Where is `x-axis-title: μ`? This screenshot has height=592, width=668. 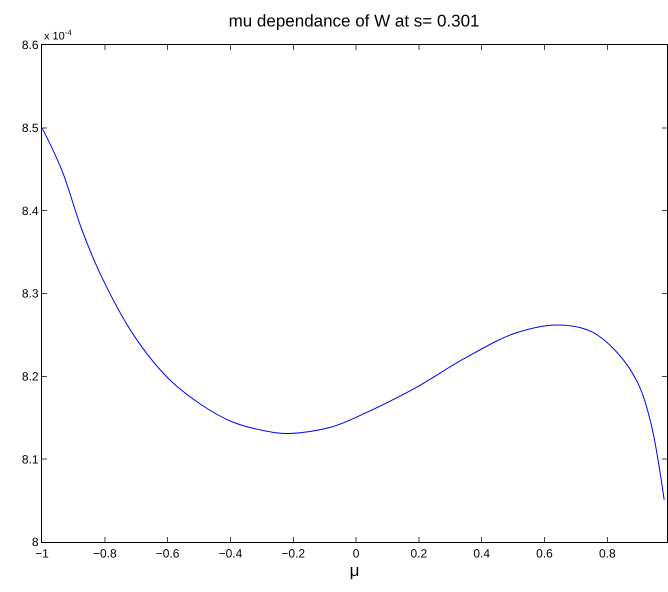 x-axis-title: μ is located at coordinates (355, 570).